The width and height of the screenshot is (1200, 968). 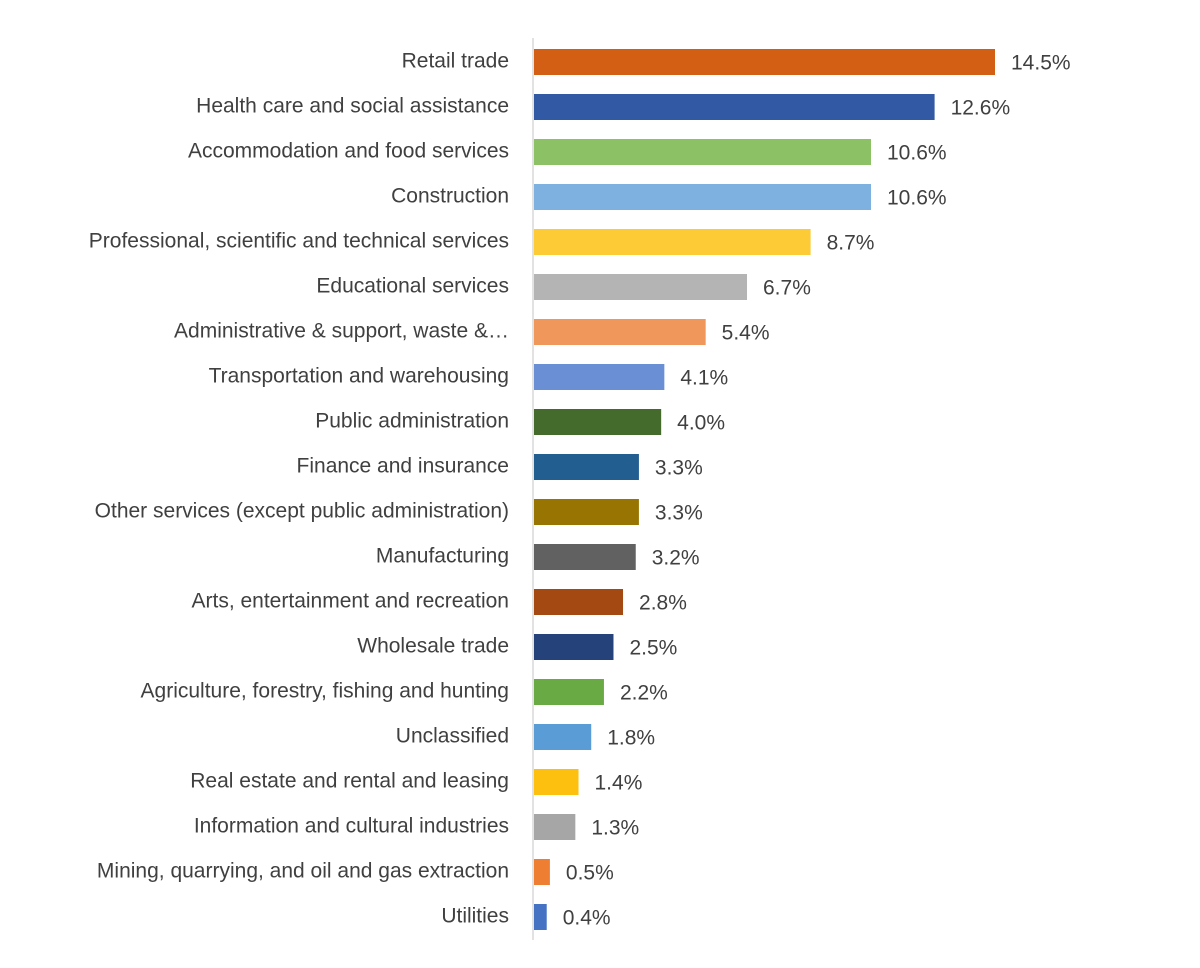 I want to click on value-label: 0.5%, so click(x=590, y=873).